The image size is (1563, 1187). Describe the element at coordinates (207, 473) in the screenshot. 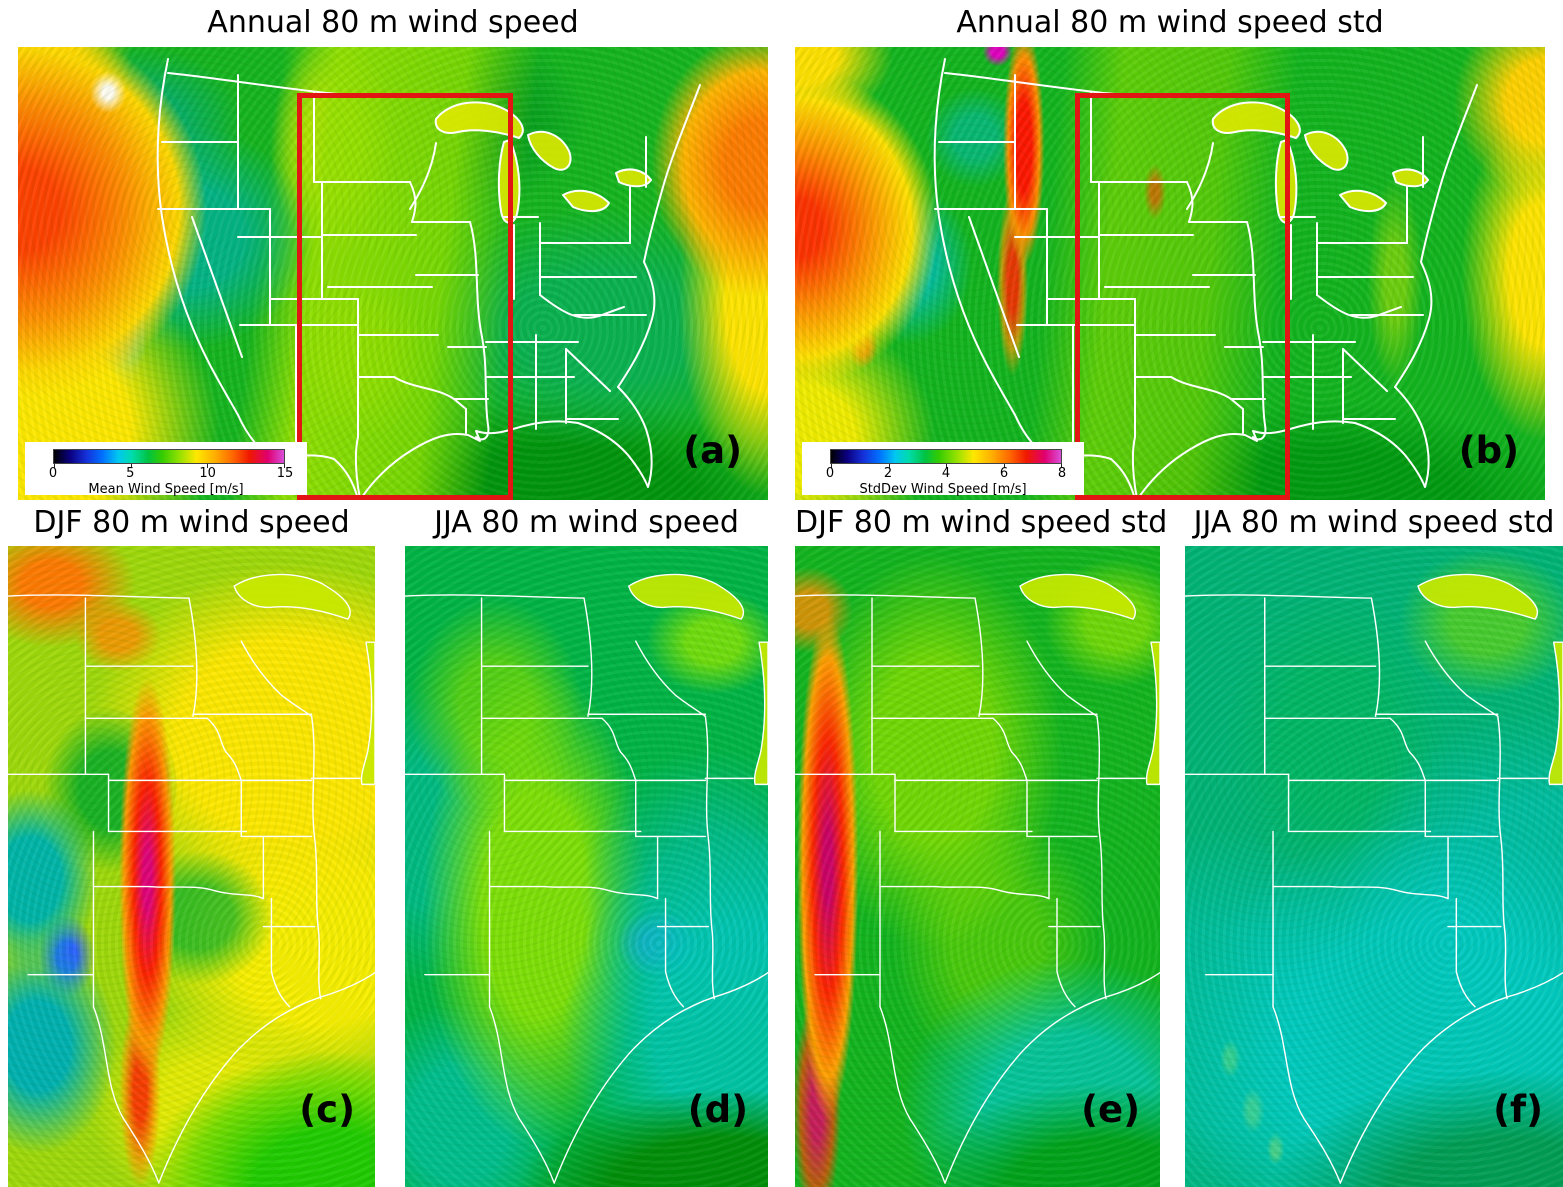

I see `tick-10: 10` at that location.